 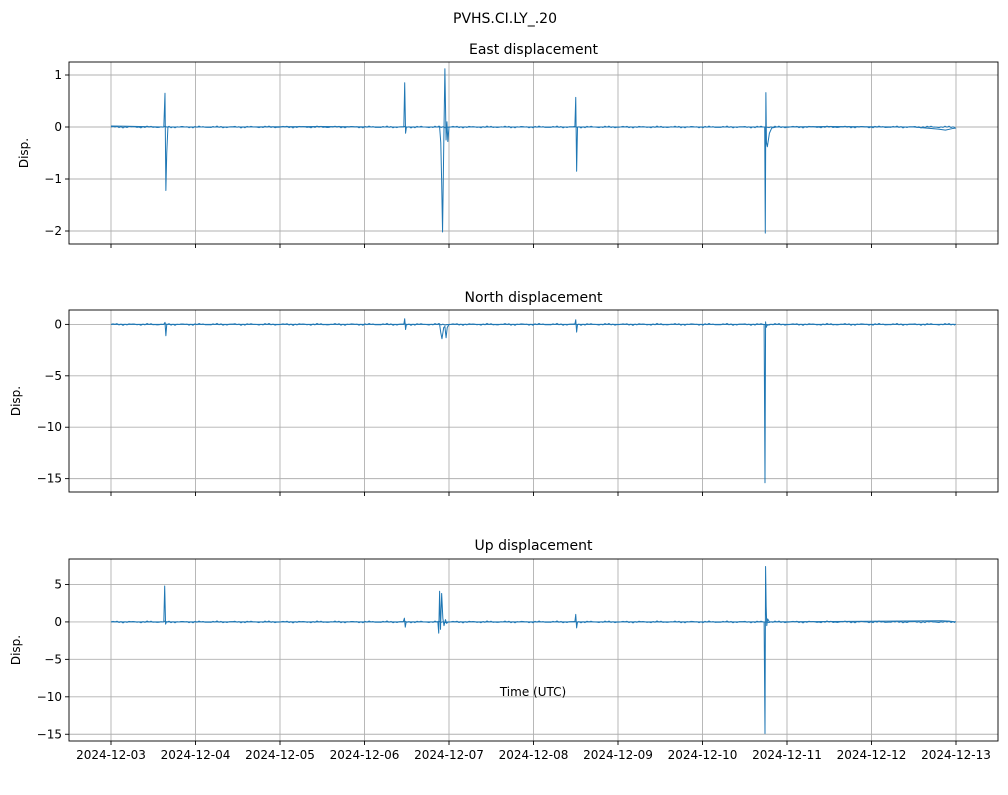 I want to click on x-tick-label: 2024-12-04, so click(x=196, y=755).